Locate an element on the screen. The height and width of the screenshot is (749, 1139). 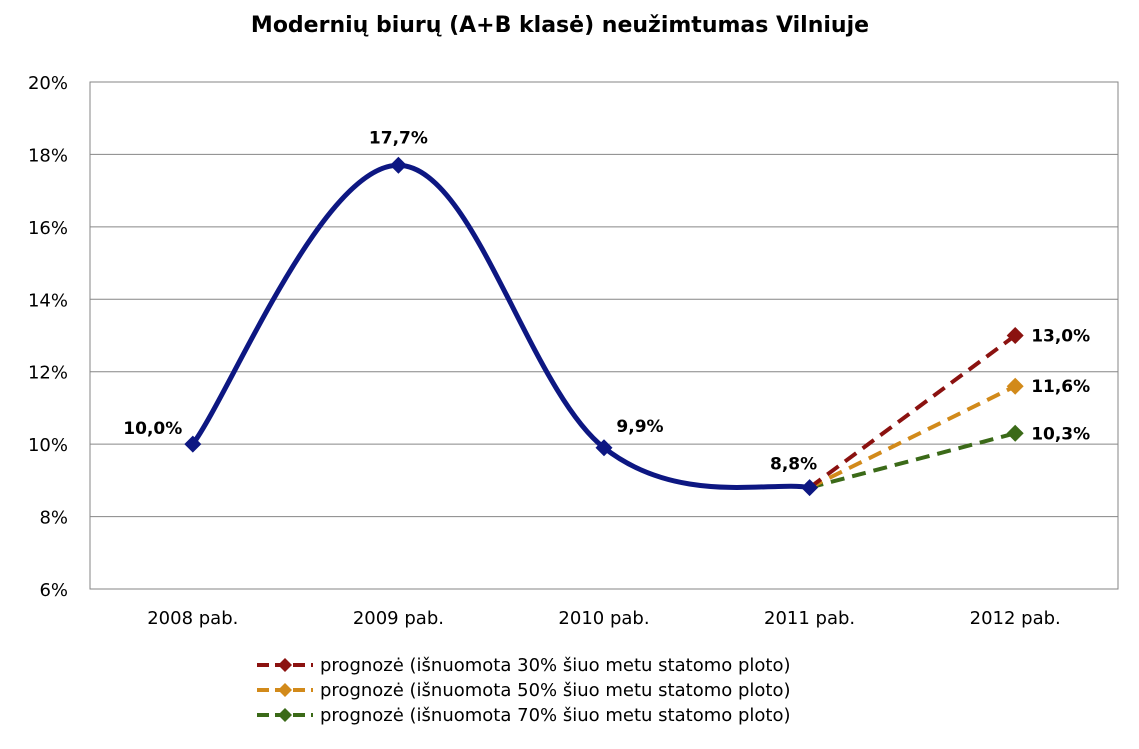
data-label: 17,7% is located at coordinates (398, 138).